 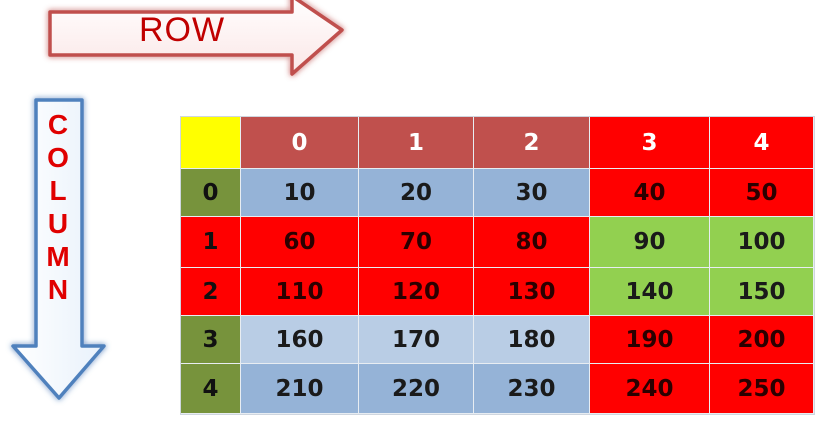 What do you see at coordinates (650, 340) in the screenshot?
I see `table-cell: 190` at bounding box center [650, 340].